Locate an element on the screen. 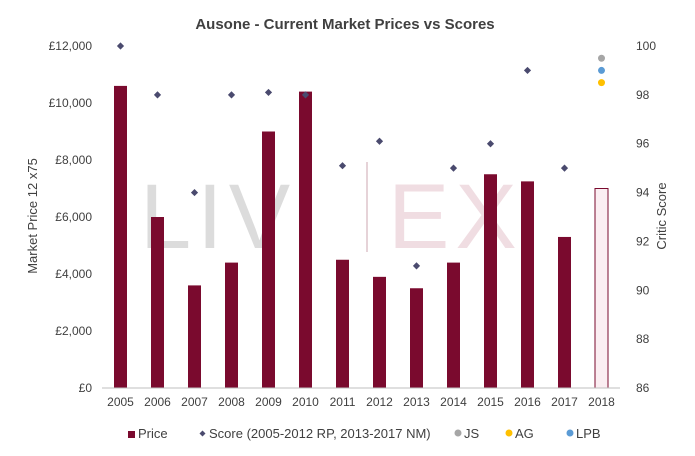 This screenshot has height=456, width=695. y2-axis-title: Critic Score is located at coordinates (661, 215).